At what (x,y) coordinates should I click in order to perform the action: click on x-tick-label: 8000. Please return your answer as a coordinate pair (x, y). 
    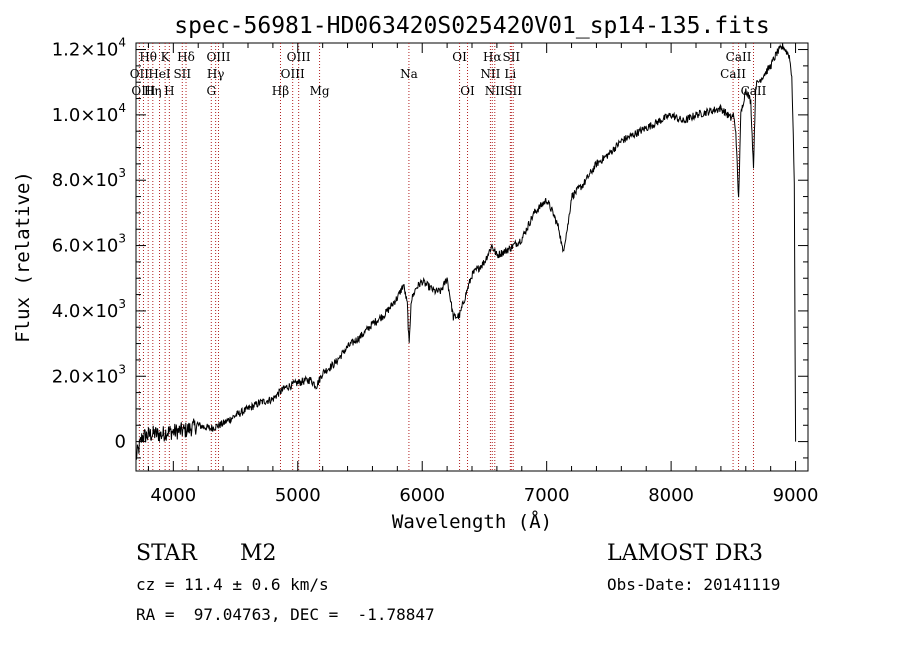
    Looking at the image, I should click on (671, 495).